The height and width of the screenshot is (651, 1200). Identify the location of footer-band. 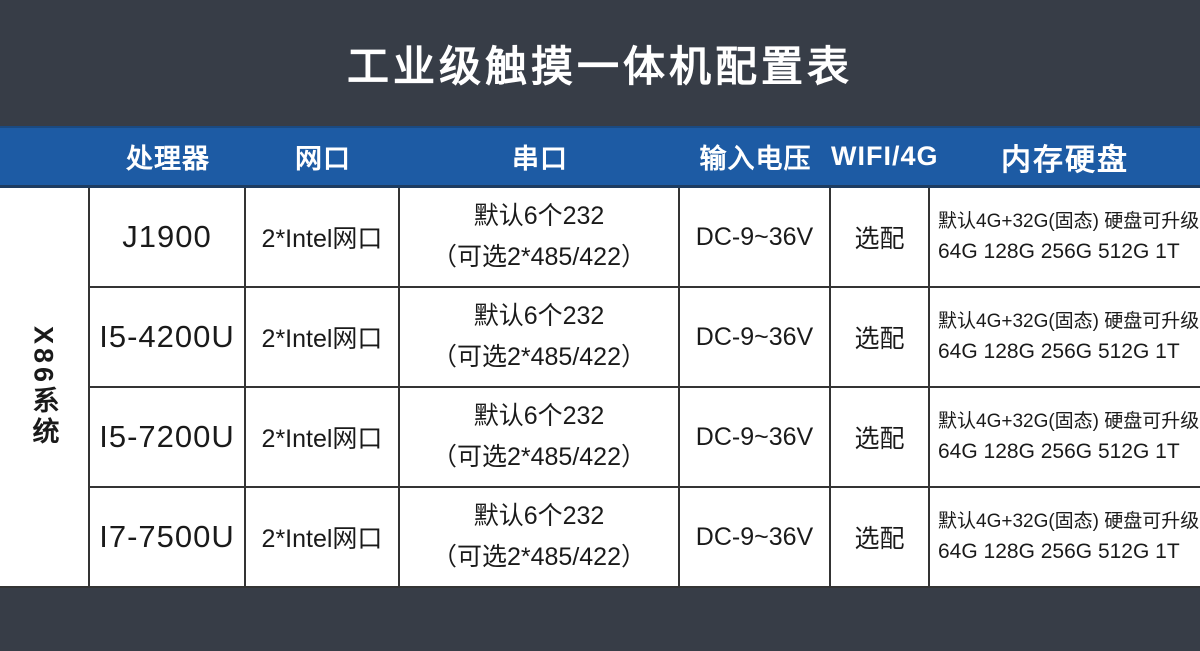
(600, 619).